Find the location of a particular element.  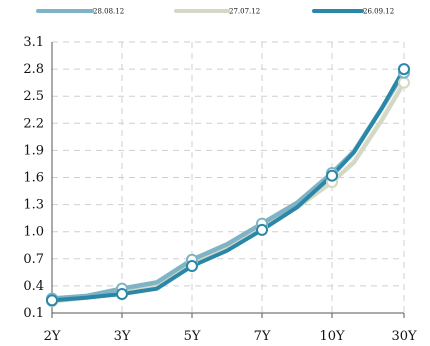

x-tick-label: 10Y is located at coordinates (332, 336).